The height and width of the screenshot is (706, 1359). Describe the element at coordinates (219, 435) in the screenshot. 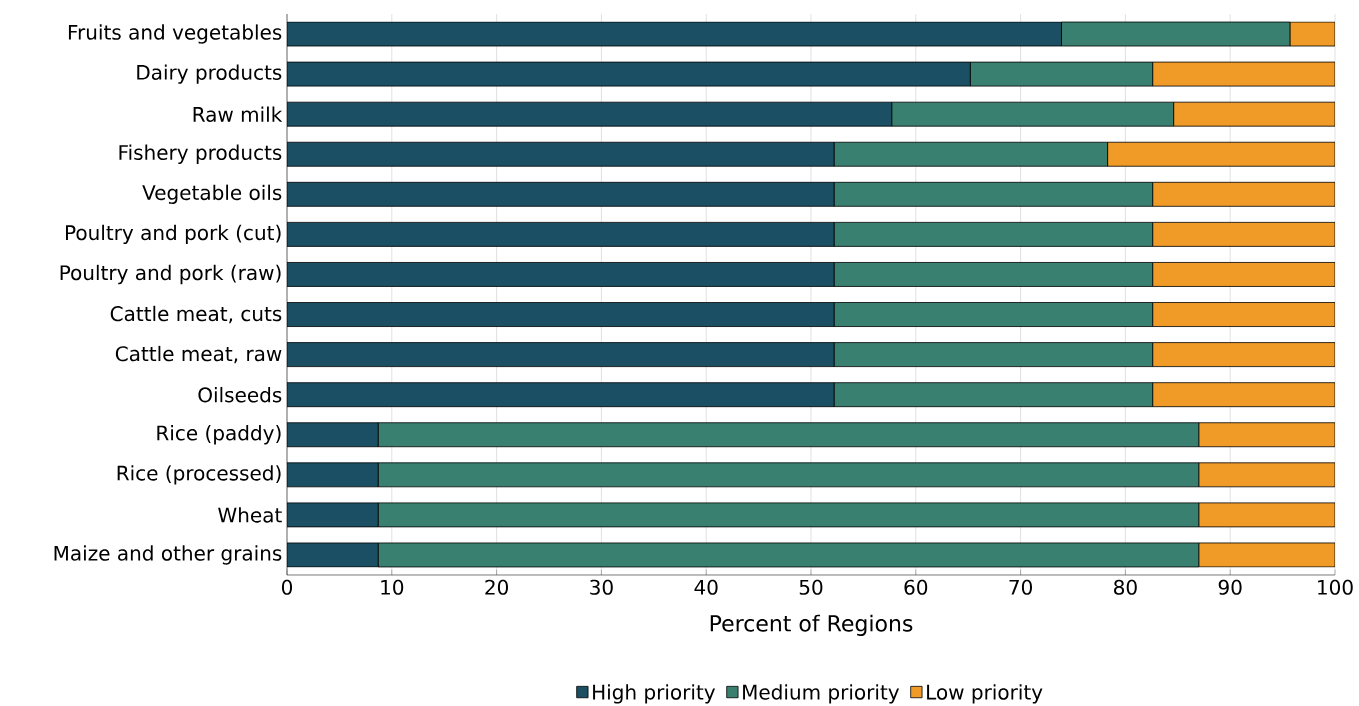

I see `y-tick-label: Rice (paddy)` at that location.